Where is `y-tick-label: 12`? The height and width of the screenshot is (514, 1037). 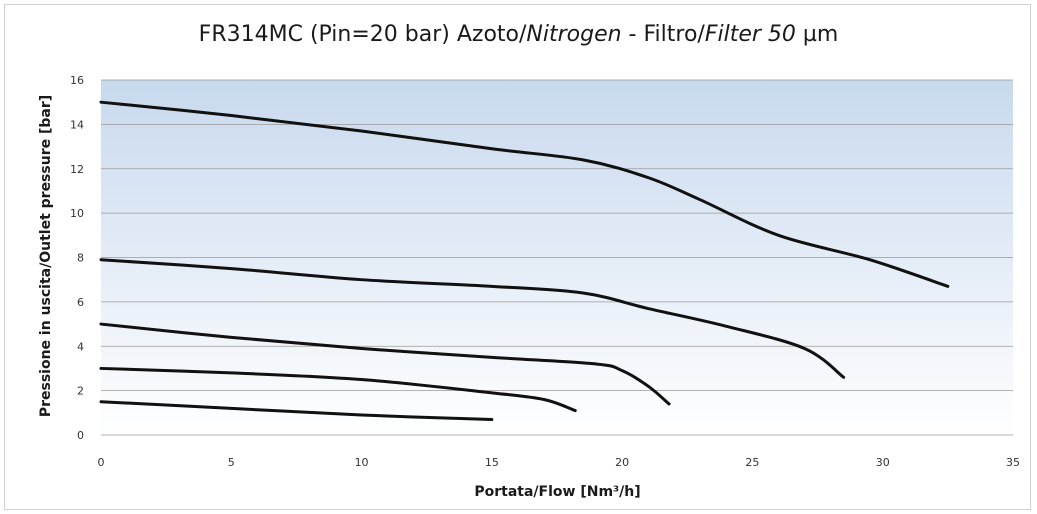
y-tick-label: 12 is located at coordinates (77, 169).